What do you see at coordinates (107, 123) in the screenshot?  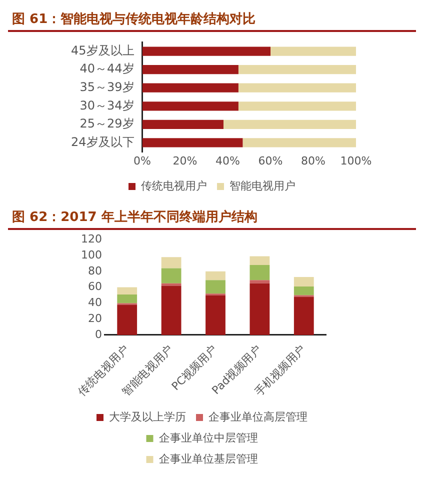 I see `y-tick-label: 25～29岁` at bounding box center [107, 123].